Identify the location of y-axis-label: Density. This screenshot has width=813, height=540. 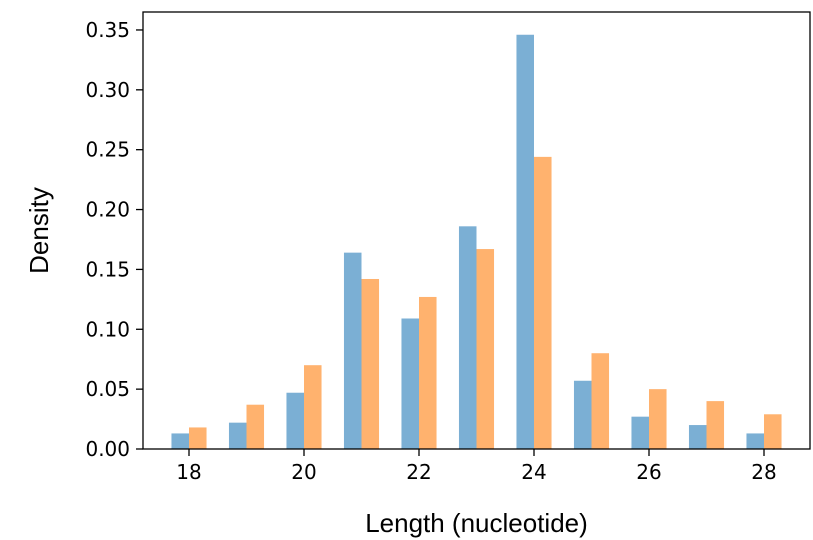
(39, 230).